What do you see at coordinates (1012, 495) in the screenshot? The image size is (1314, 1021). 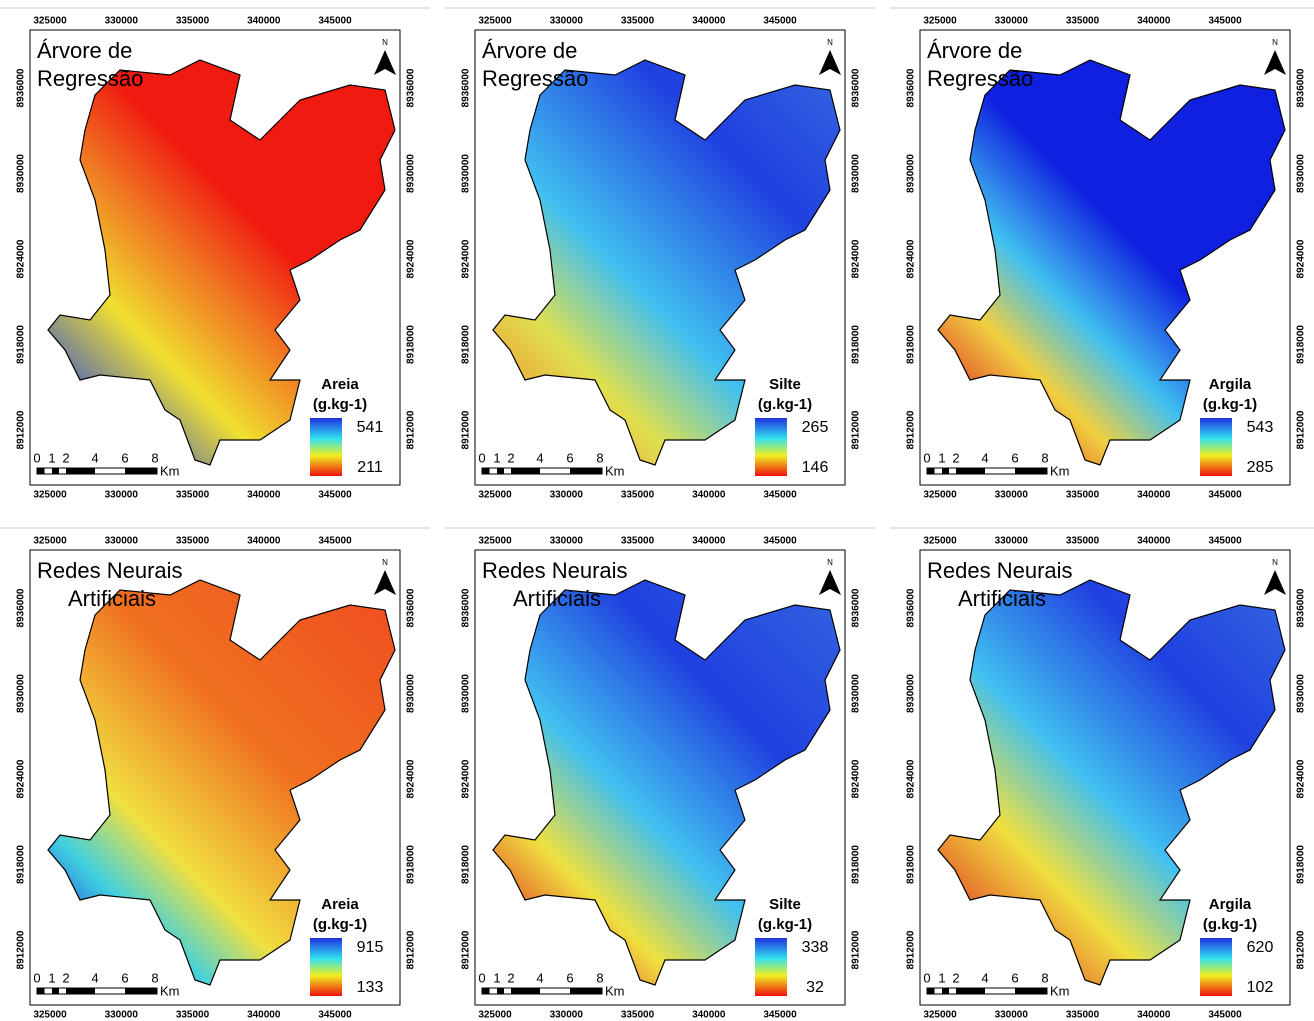 I see `x-tick-label-bottom: 330000` at bounding box center [1012, 495].